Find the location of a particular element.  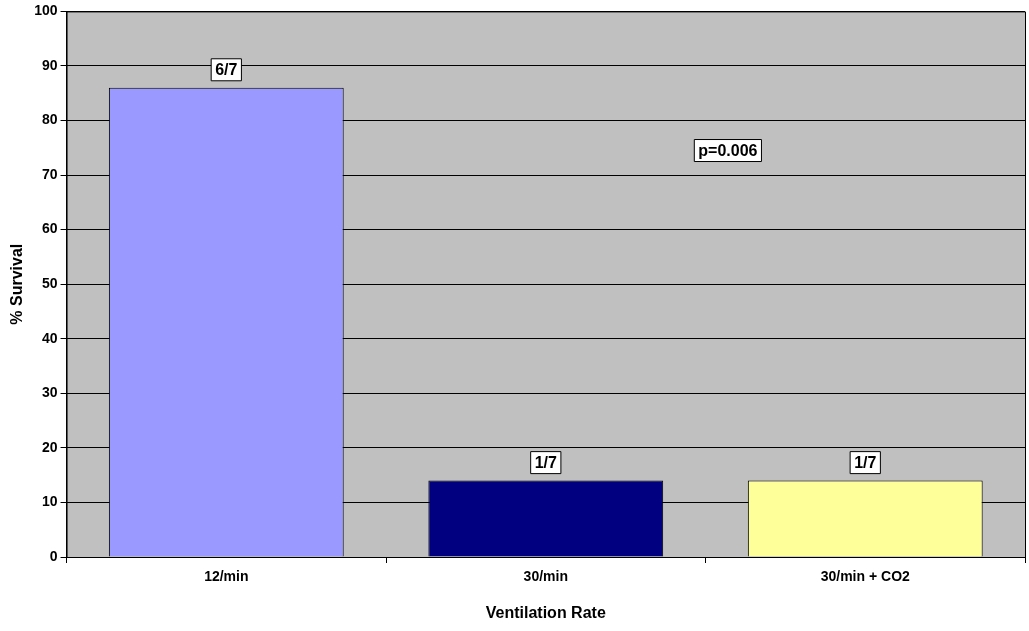

y-tick-label: 90 is located at coordinates (49, 64).